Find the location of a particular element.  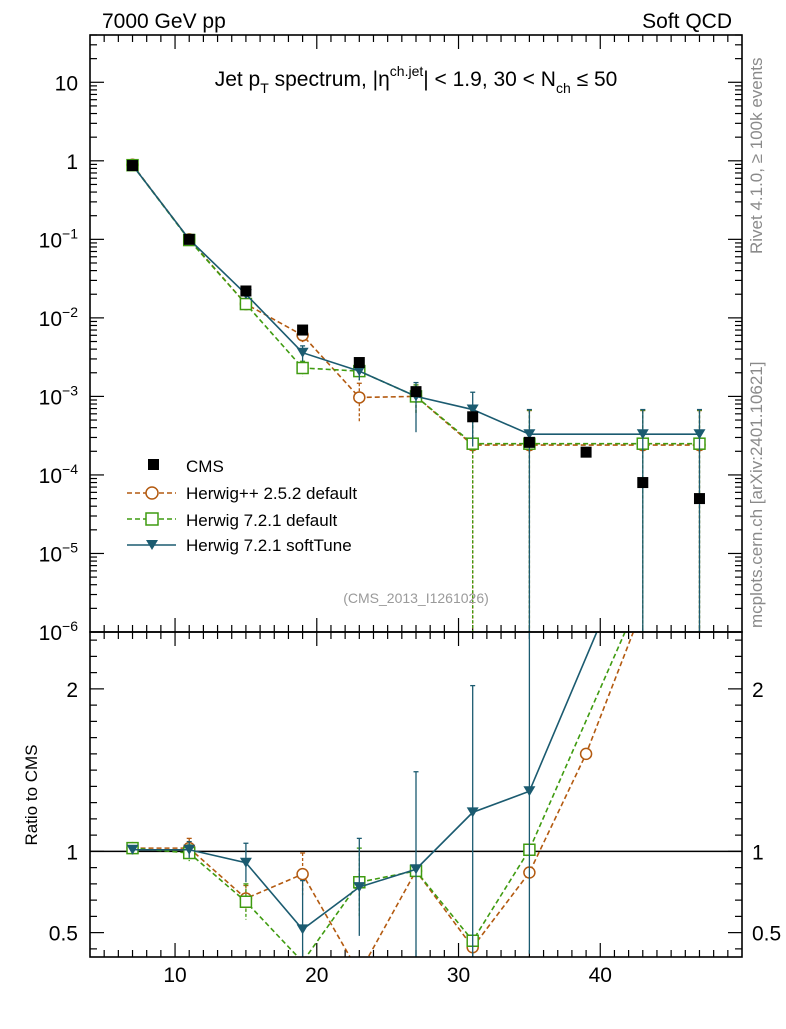

ratio-xtick-label: 20 is located at coordinates (316, 975).